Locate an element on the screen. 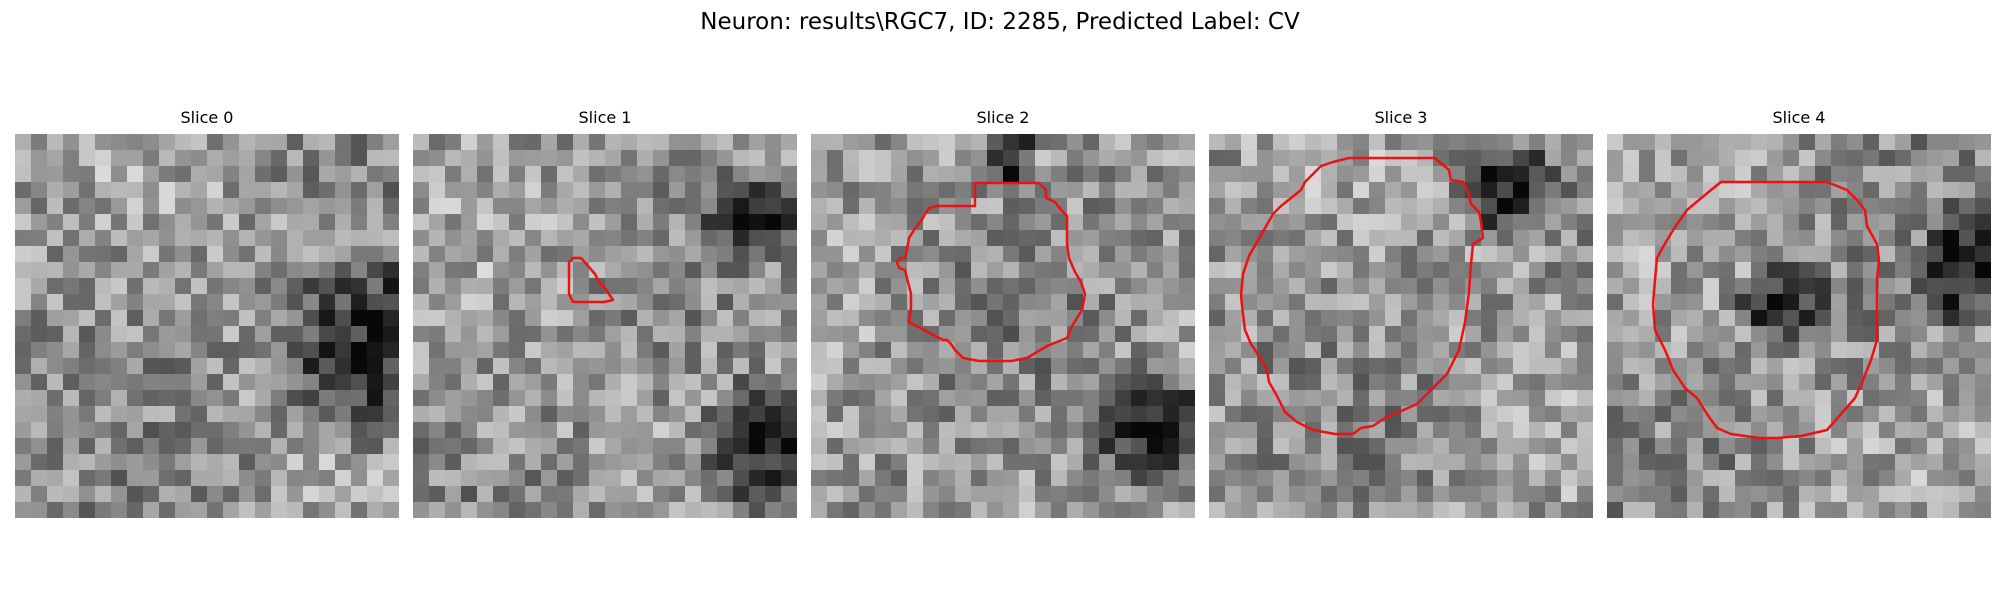 The image size is (2000, 600). slice-title: Slice 4 is located at coordinates (1799, 117).